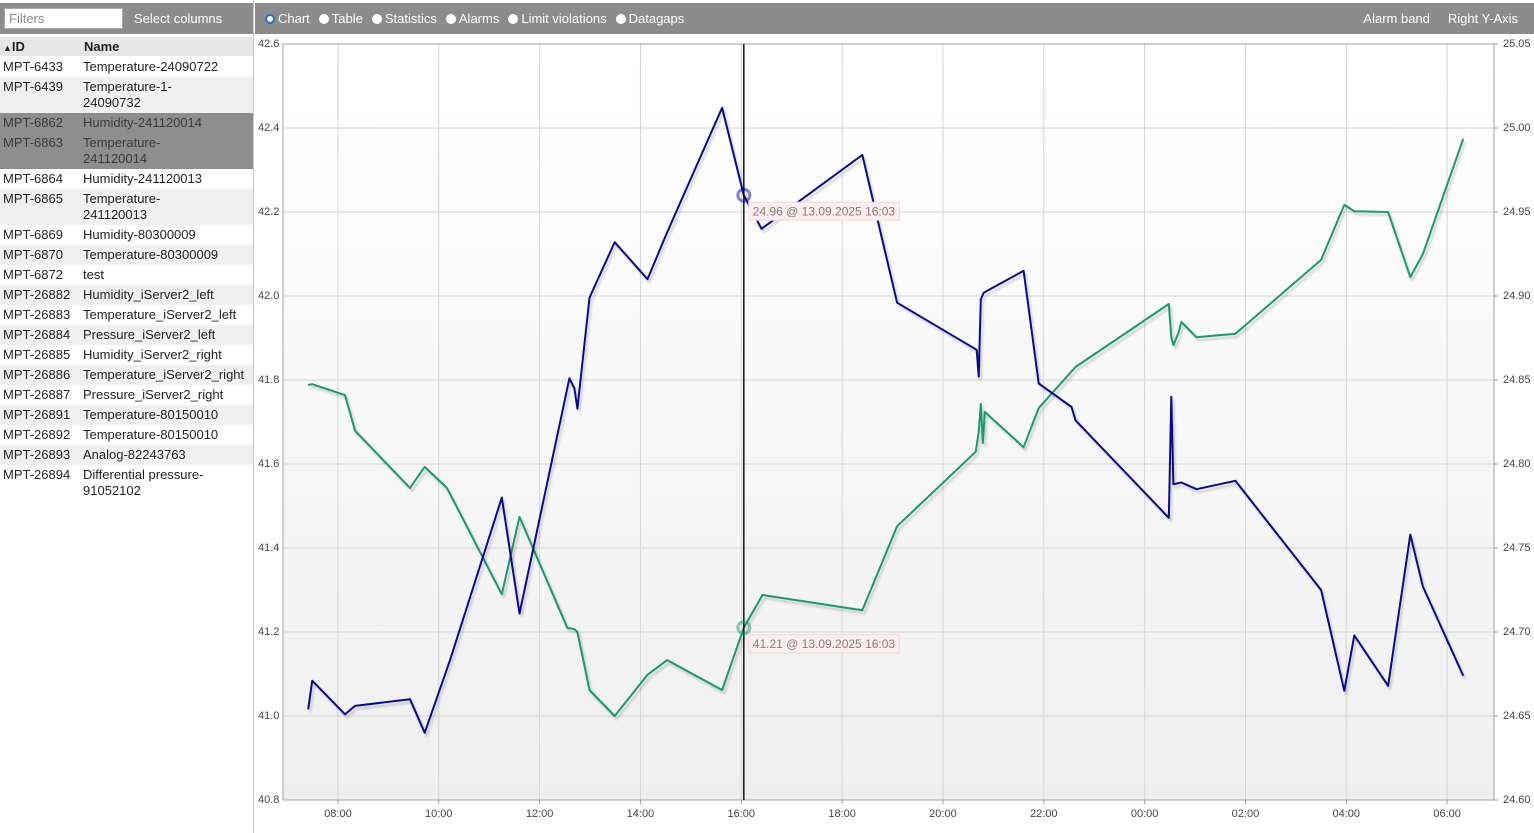 The image size is (1534, 833). Describe the element at coordinates (142, 178) in the screenshot. I see `row-name: Humidity-241120013` at that location.